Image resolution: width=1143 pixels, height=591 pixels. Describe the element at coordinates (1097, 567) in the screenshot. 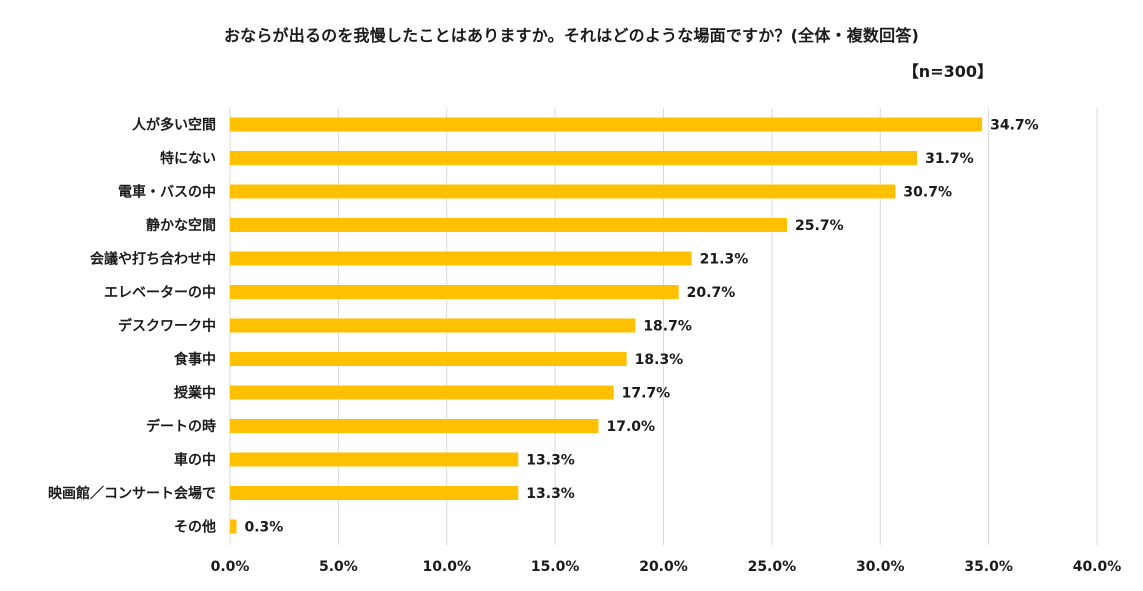

I see `x-tick-label: 40.0%` at that location.